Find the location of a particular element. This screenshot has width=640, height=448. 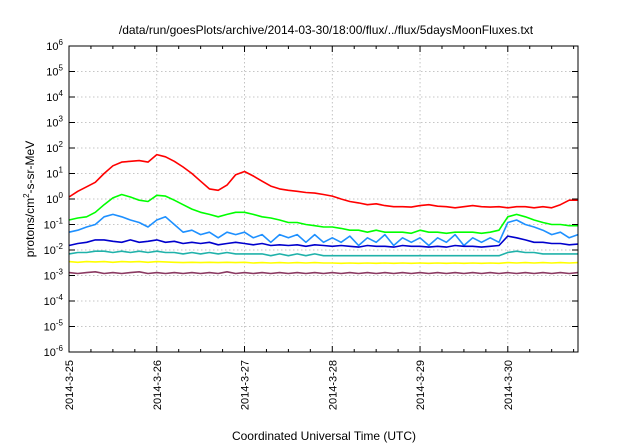

x-tick-label: 2014-3-29 is located at coordinates (421, 385).